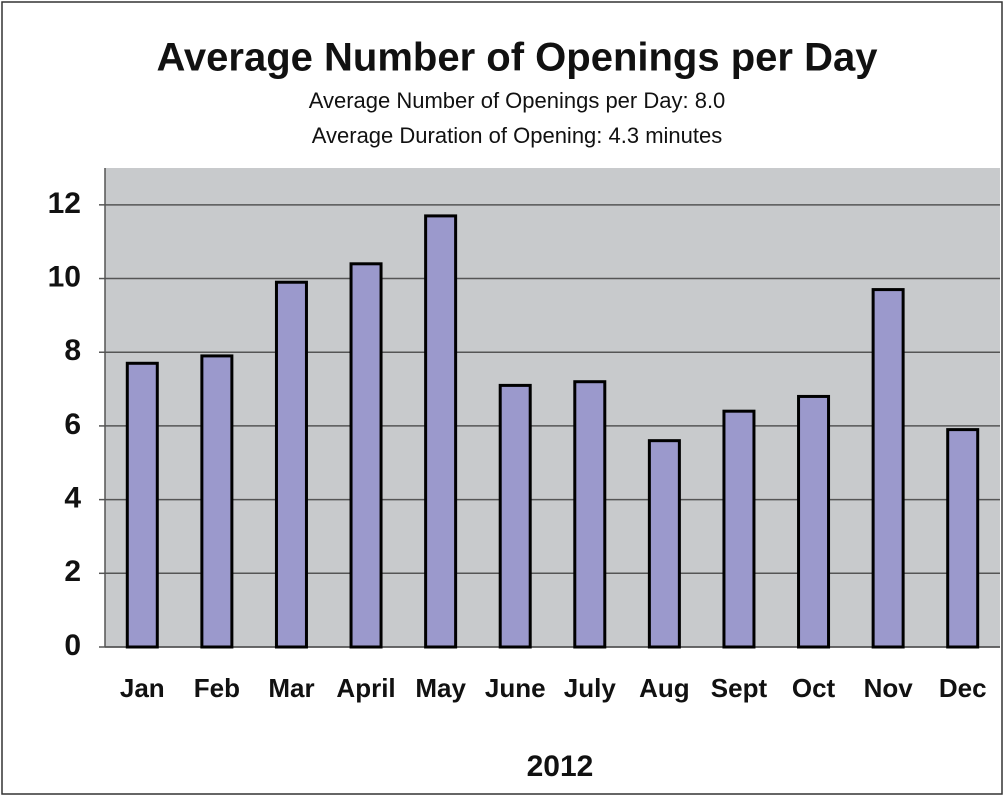  What do you see at coordinates (889, 688) in the screenshot?
I see `x-tick-label: Nov` at bounding box center [889, 688].